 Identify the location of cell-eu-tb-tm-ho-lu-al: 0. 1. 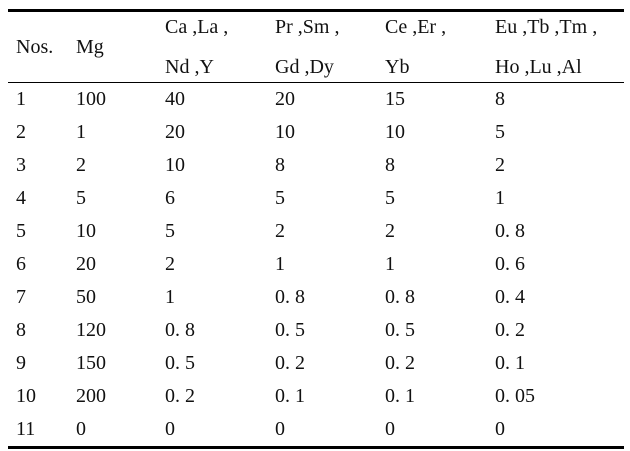
(510, 363).